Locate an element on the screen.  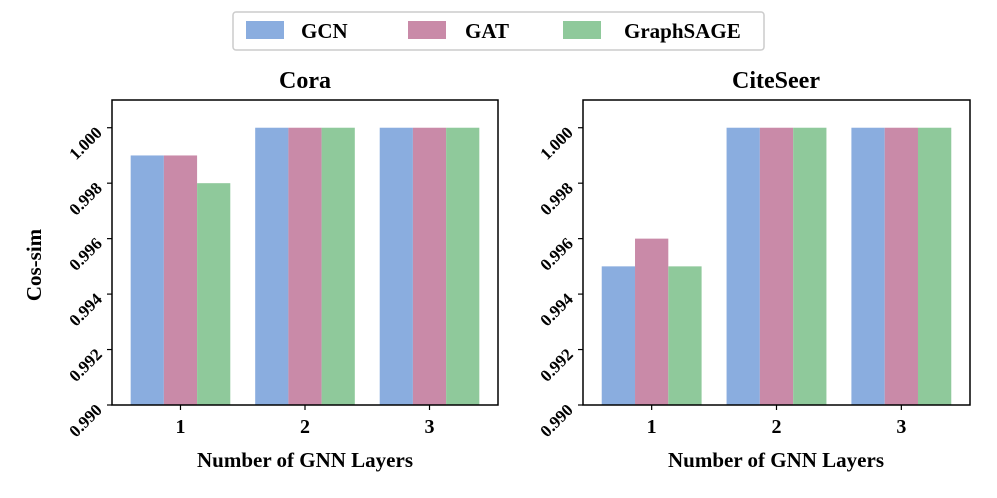
legend-label-graphsage: GraphSAGE is located at coordinates (682, 31).